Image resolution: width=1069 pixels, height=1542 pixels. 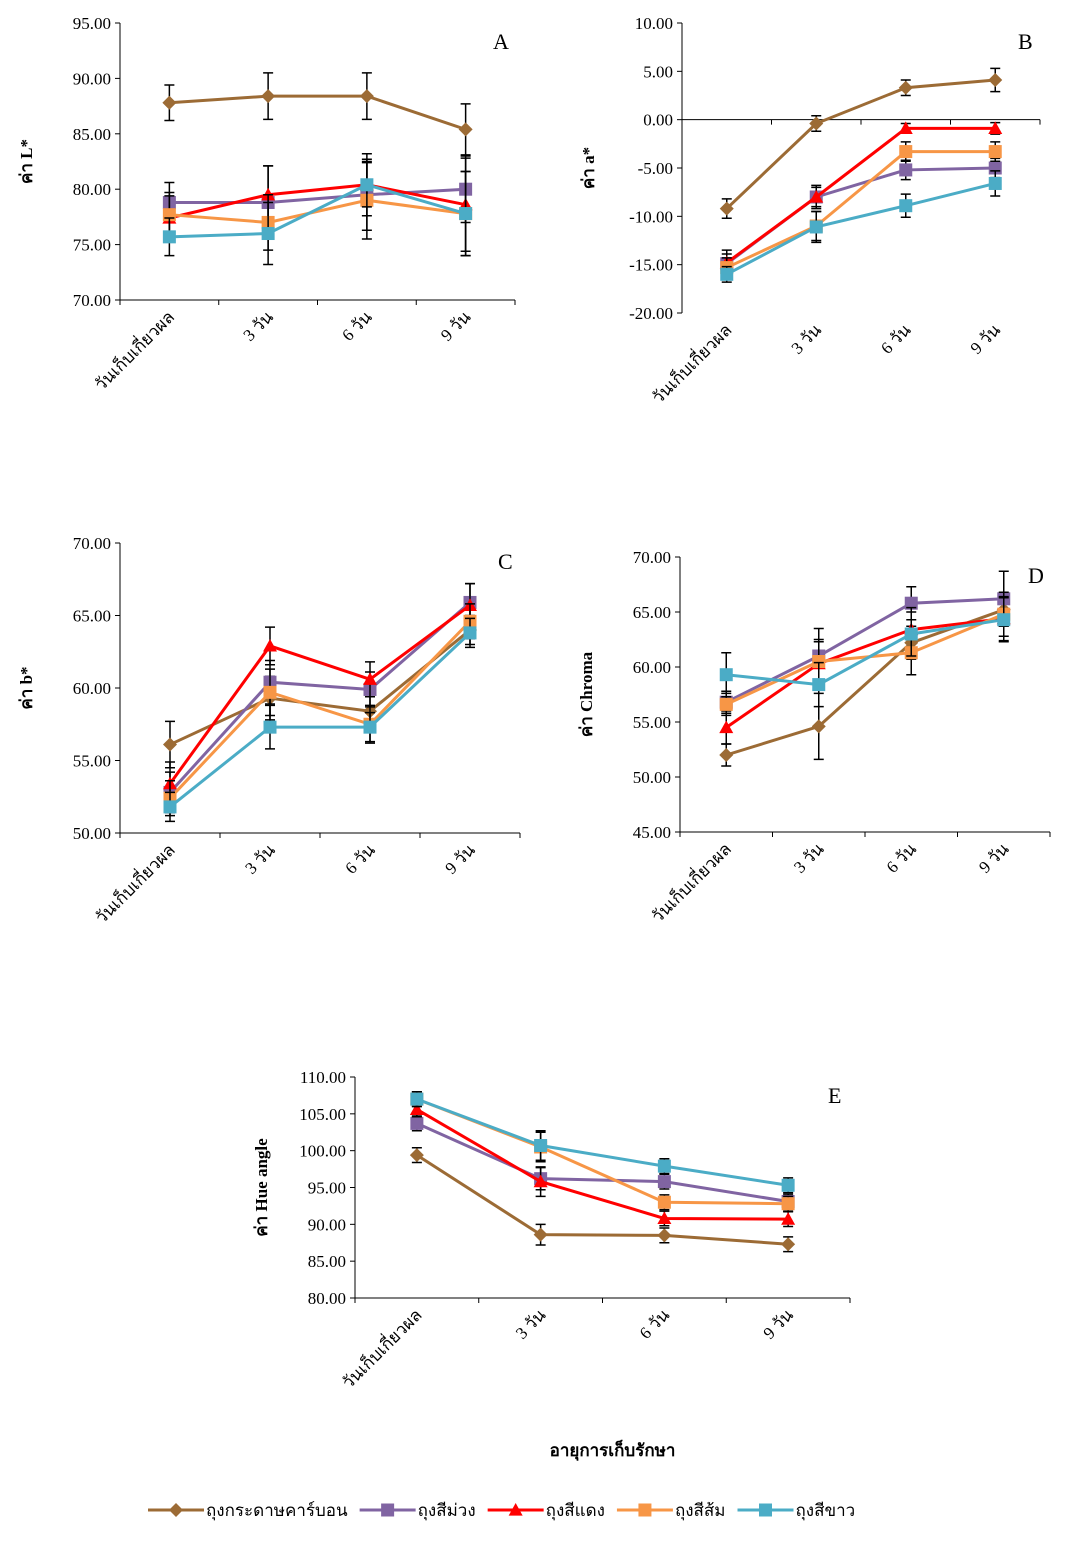 What do you see at coordinates (92, 616) in the screenshot?
I see `y-tick-label: 65.00` at bounding box center [92, 616].